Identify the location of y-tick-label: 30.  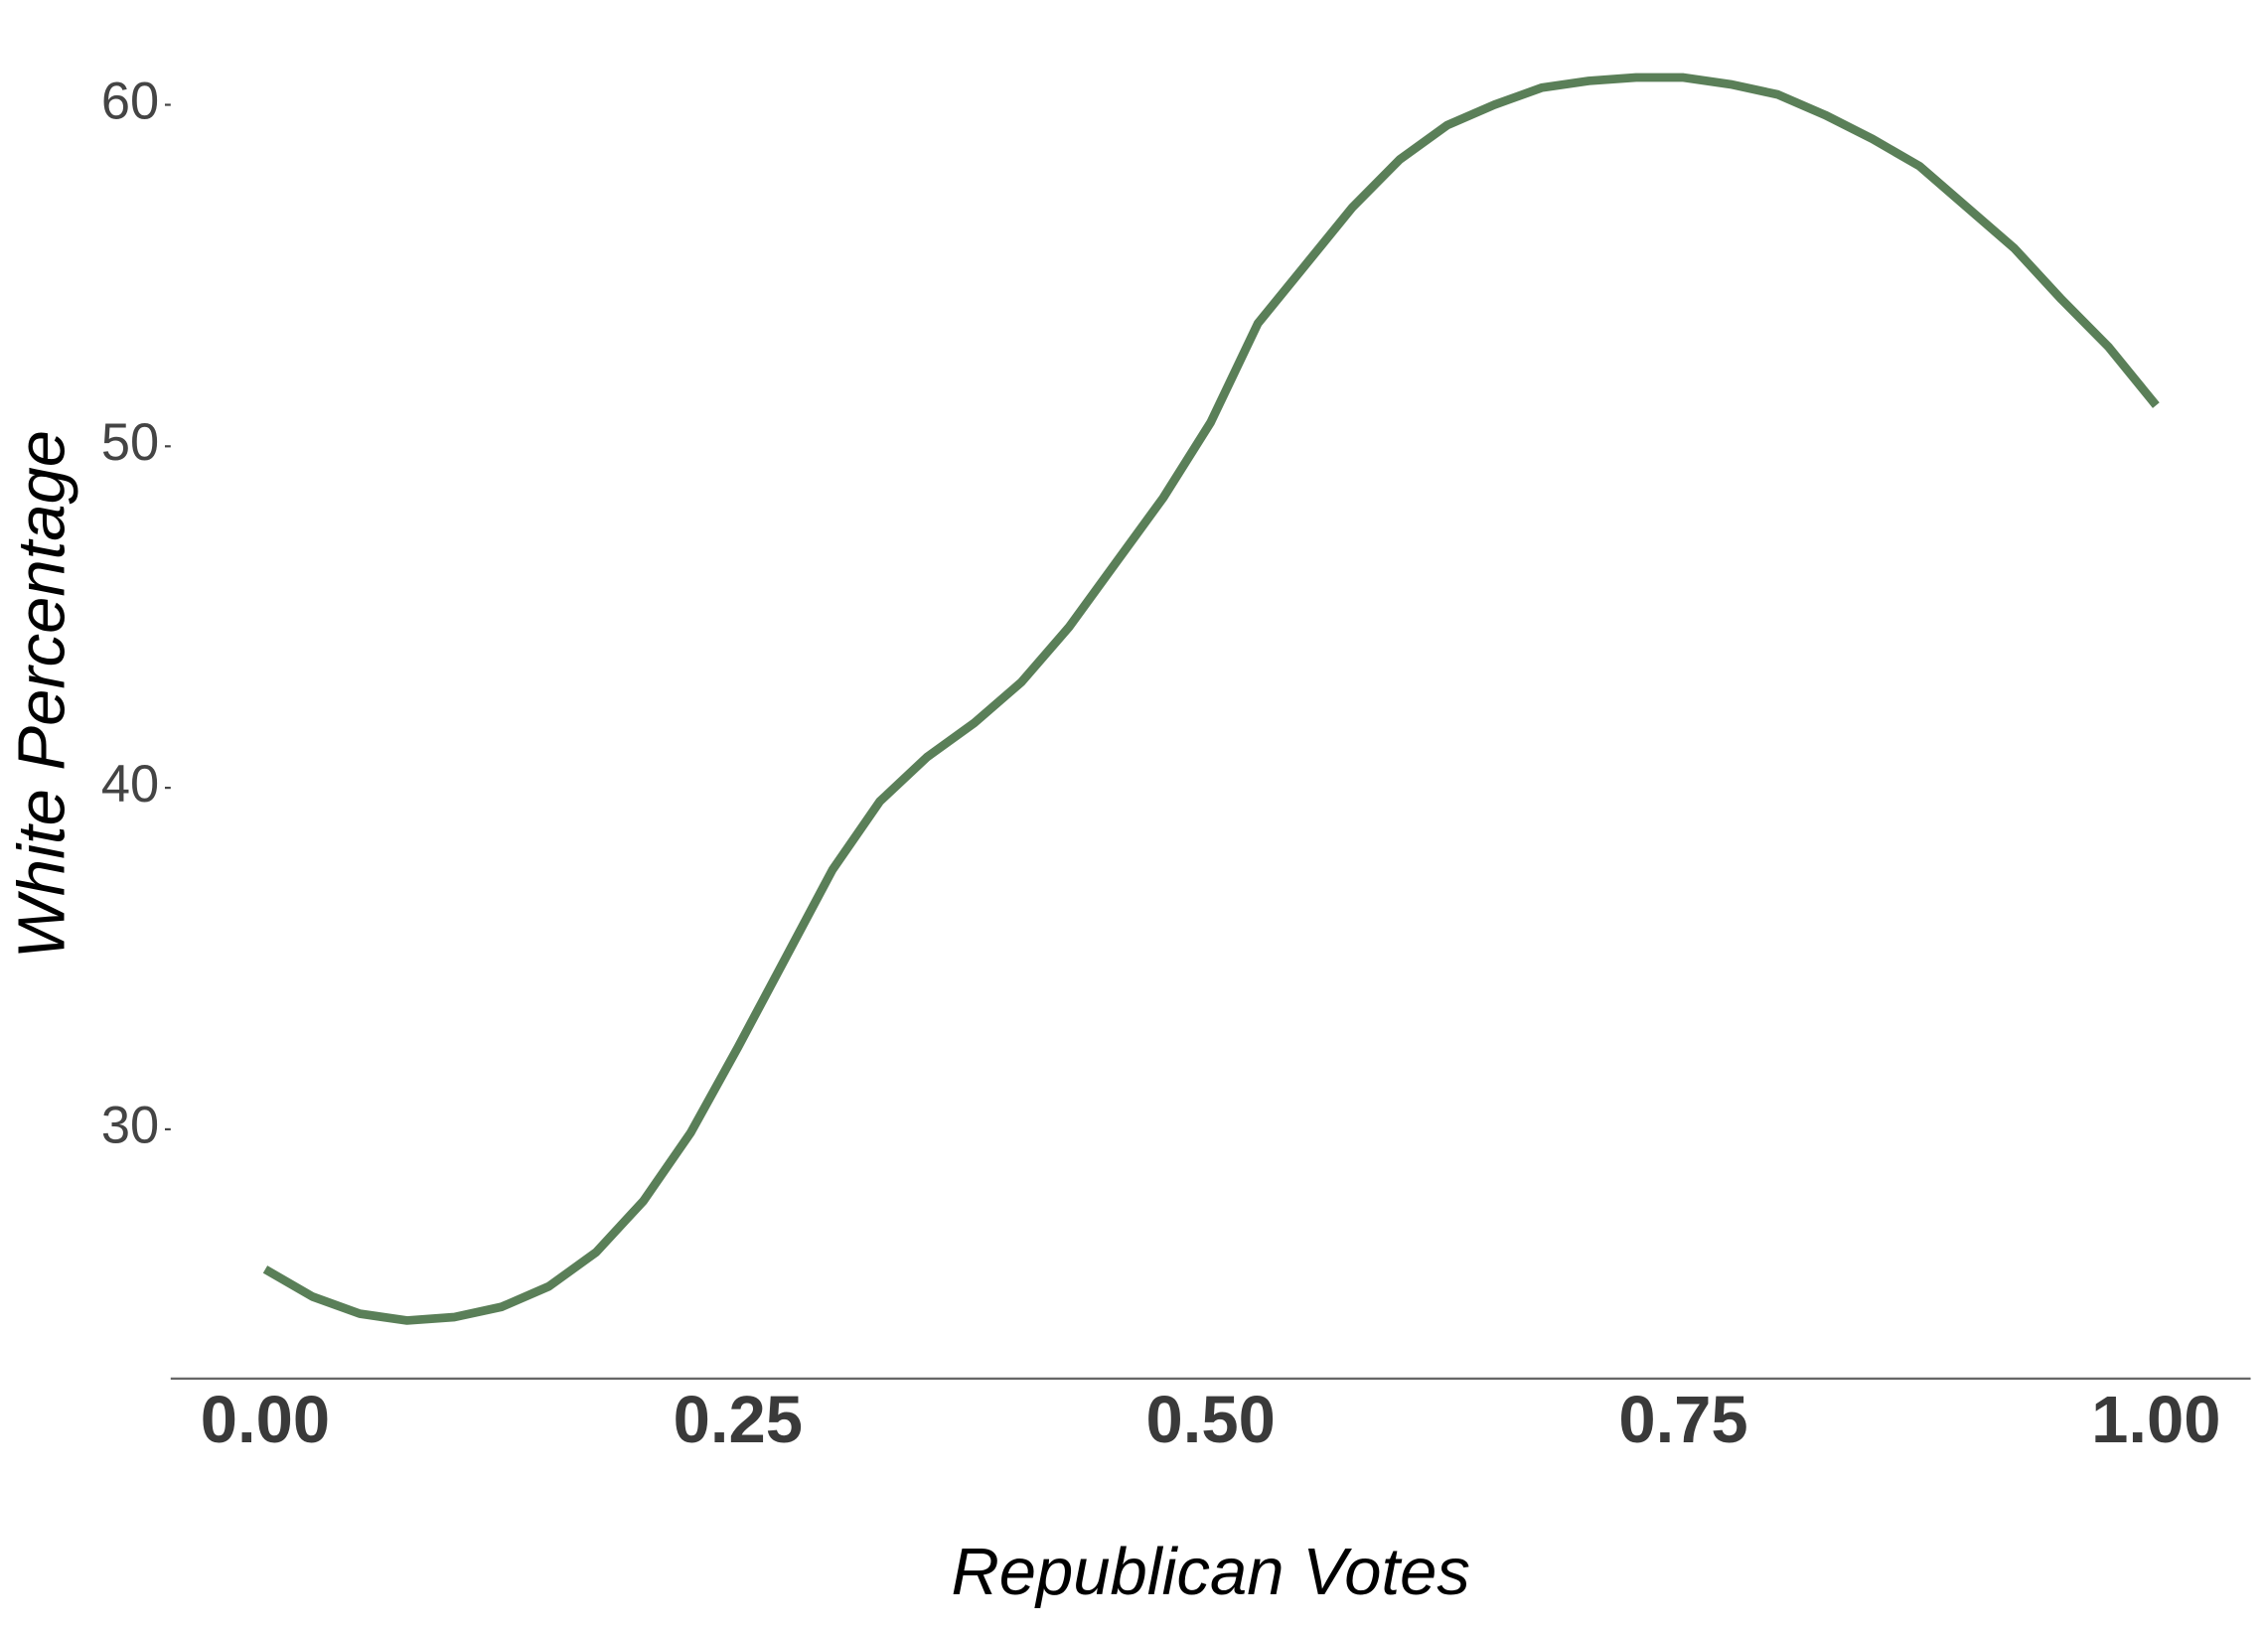
(130, 1126).